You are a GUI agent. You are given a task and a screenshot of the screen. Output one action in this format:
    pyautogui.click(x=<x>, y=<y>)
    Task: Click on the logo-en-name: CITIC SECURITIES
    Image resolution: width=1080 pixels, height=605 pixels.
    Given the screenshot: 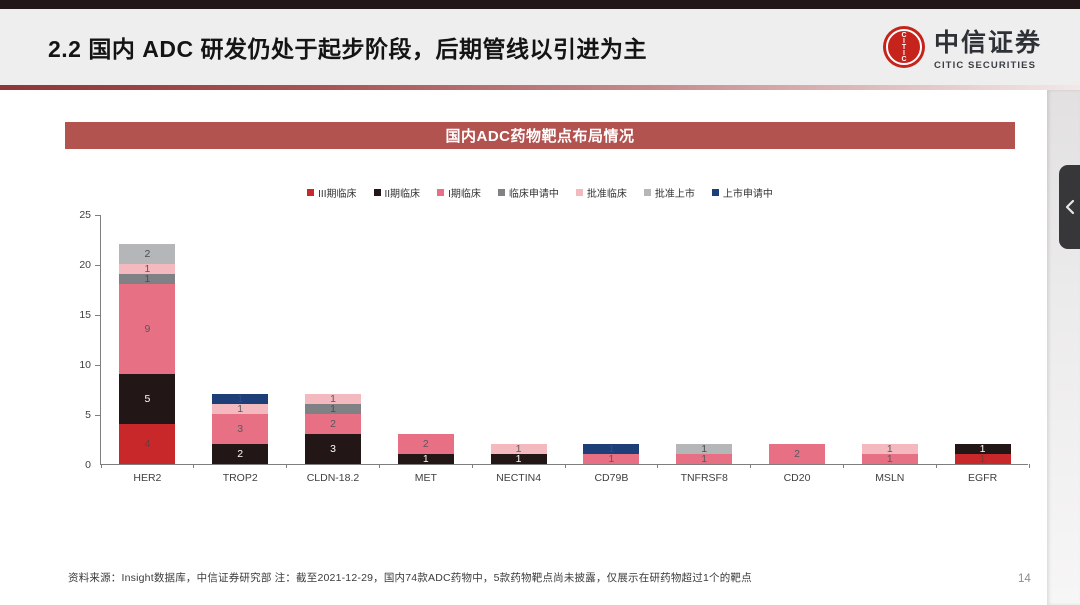 What is the action you would take?
    pyautogui.click(x=985, y=65)
    